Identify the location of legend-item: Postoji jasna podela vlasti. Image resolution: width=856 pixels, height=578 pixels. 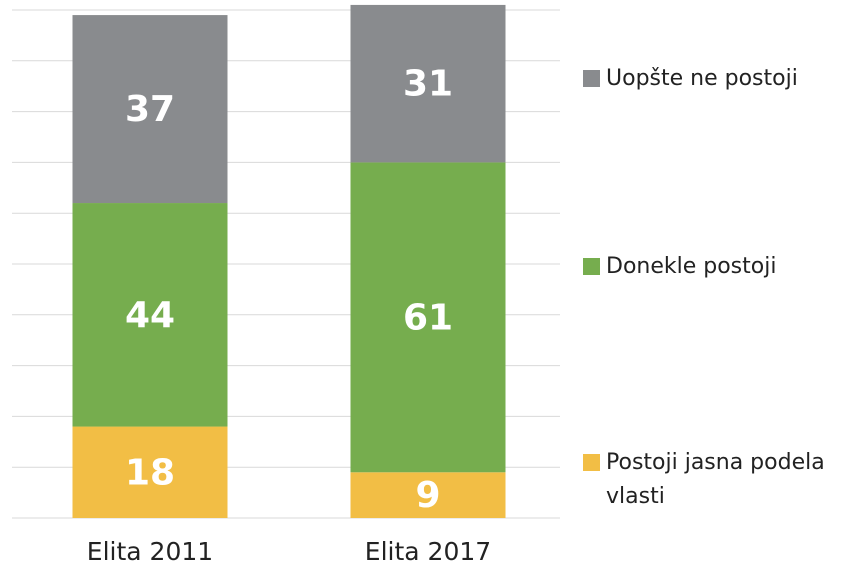
(718, 480).